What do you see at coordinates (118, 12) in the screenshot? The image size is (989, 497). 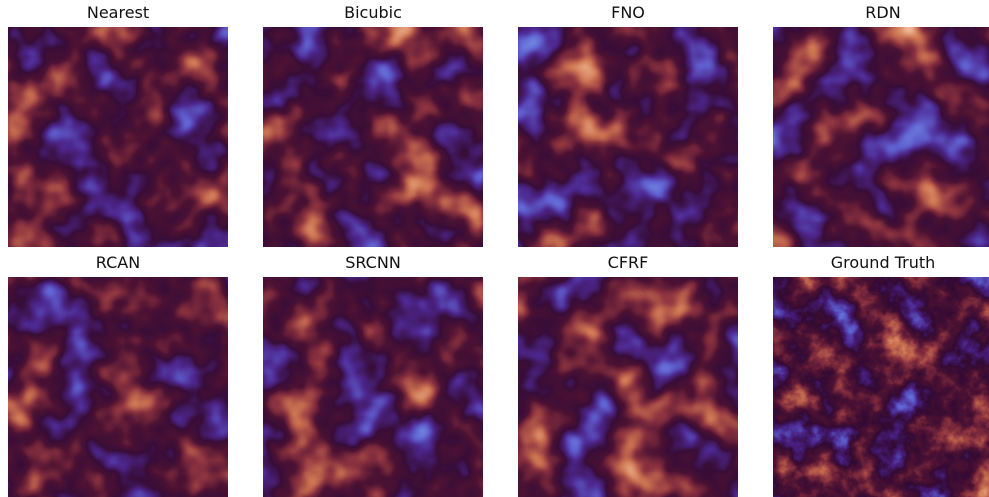 I see `panel-title: Nearest` at bounding box center [118, 12].